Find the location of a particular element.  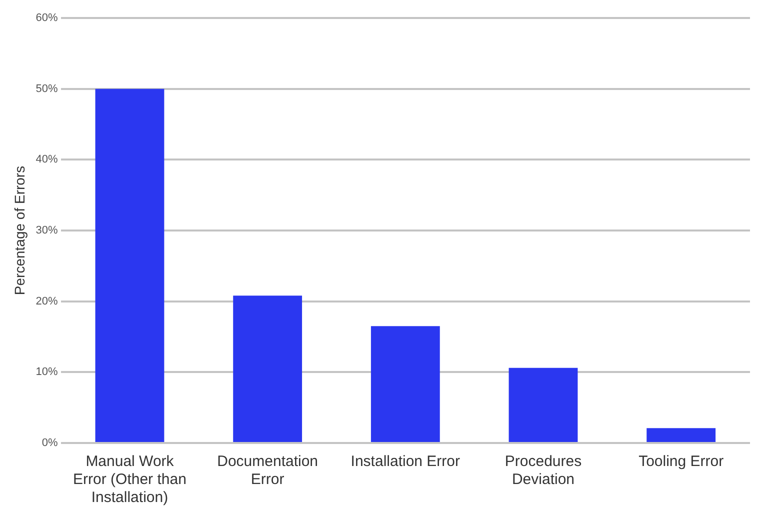

x-tick-label: Manual Work Error (Other than Installation) is located at coordinates (129, 479).